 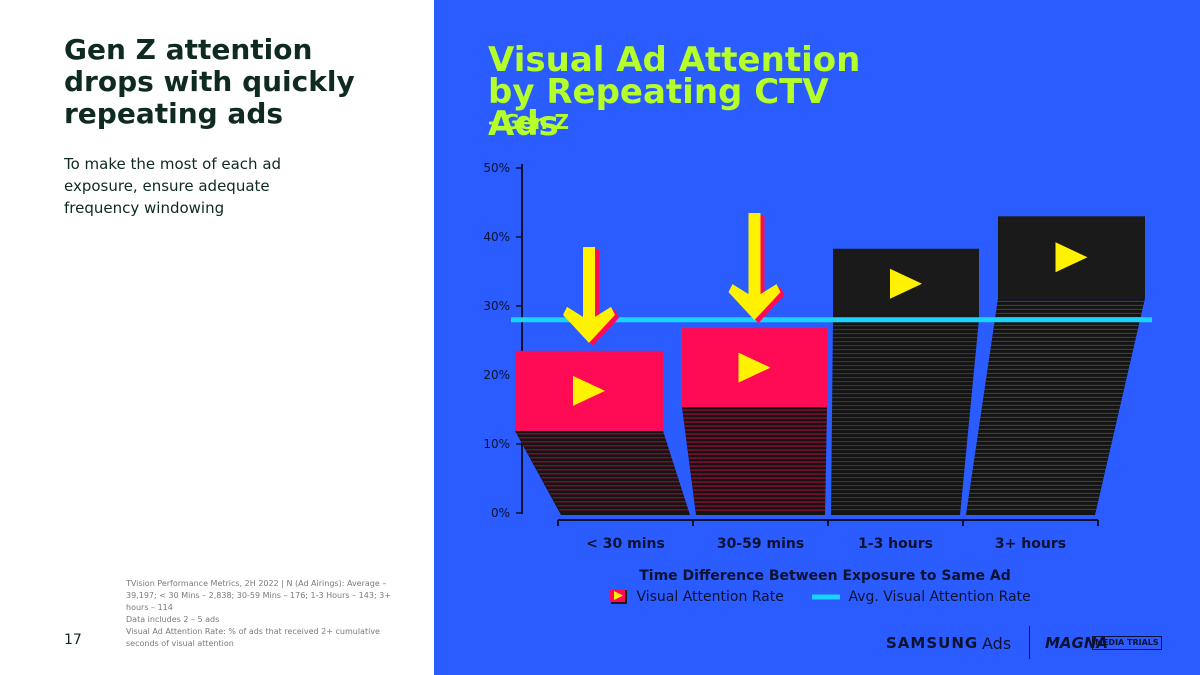 What do you see at coordinates (939, 597) in the screenshot?
I see `legend-label-average: Avg. Visual Attention Rate` at bounding box center [939, 597].